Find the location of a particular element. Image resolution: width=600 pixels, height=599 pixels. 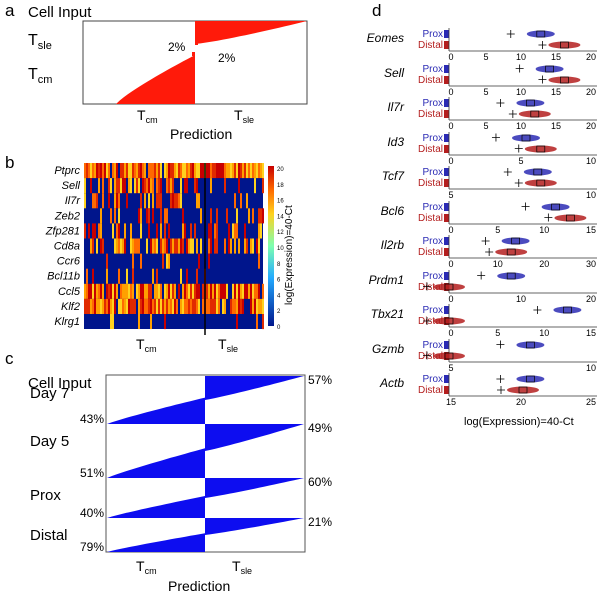

panel-c-left-pct: 43% is located at coordinates (92, 419).